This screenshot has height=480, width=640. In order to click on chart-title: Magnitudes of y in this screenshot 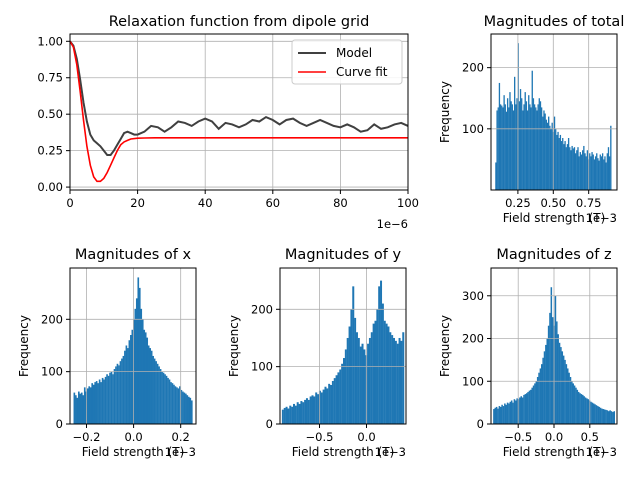, I will do `click(343, 255)`.